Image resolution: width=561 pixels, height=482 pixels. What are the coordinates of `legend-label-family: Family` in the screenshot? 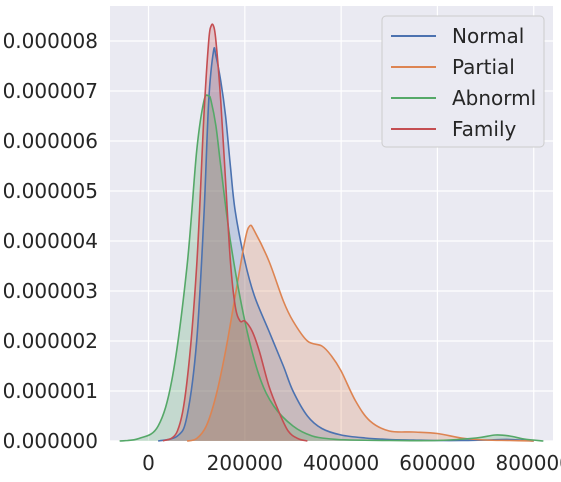 It's located at (484, 129).